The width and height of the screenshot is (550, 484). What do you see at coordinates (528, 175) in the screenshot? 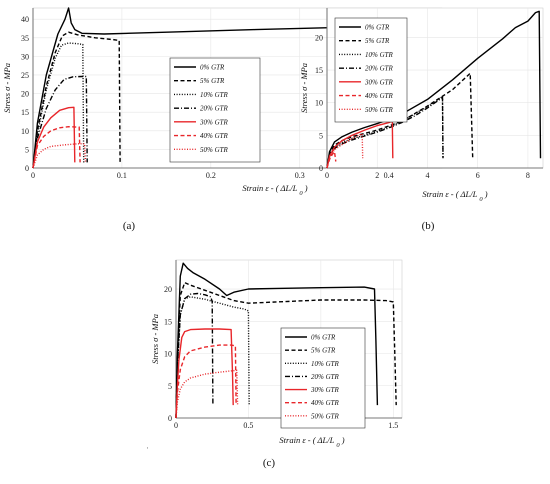
I see `x-tick-label: 8` at bounding box center [528, 175].